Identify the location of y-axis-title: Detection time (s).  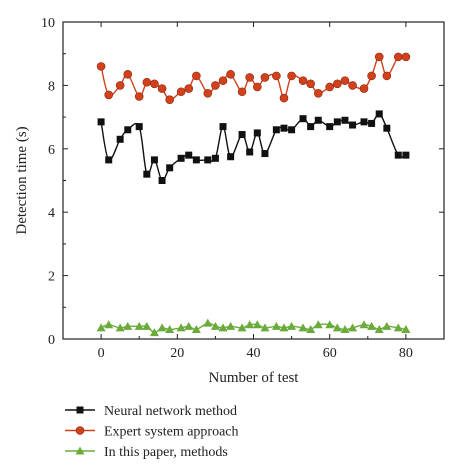
(22, 180).